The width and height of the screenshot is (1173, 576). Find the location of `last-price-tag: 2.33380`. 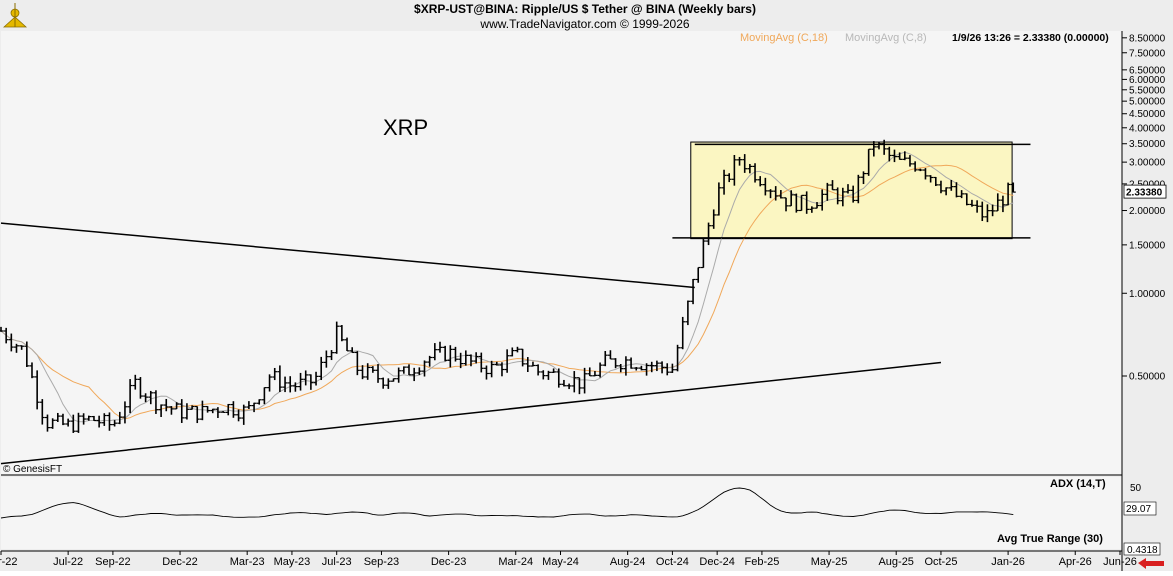

last-price-tag: 2.33380 is located at coordinates (1145, 191).